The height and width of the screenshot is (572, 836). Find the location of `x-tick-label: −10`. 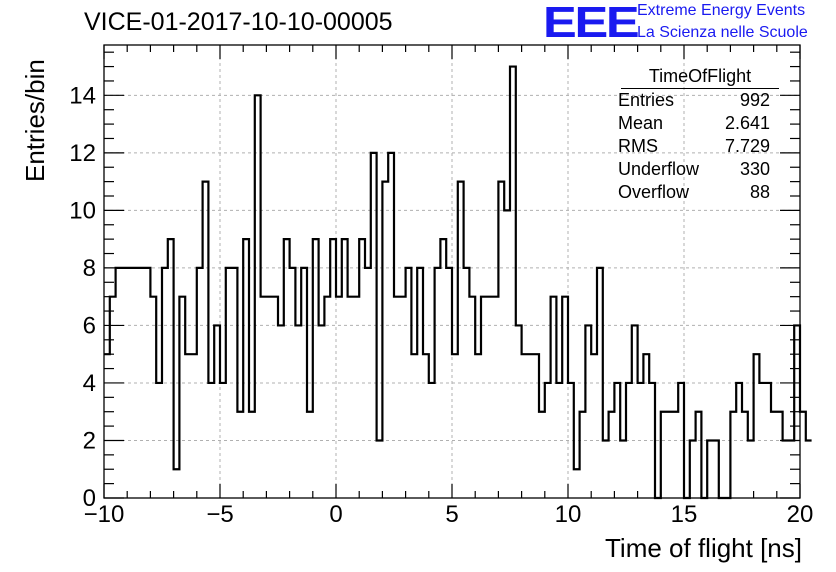

x-tick-label: −10 is located at coordinates (104, 514).